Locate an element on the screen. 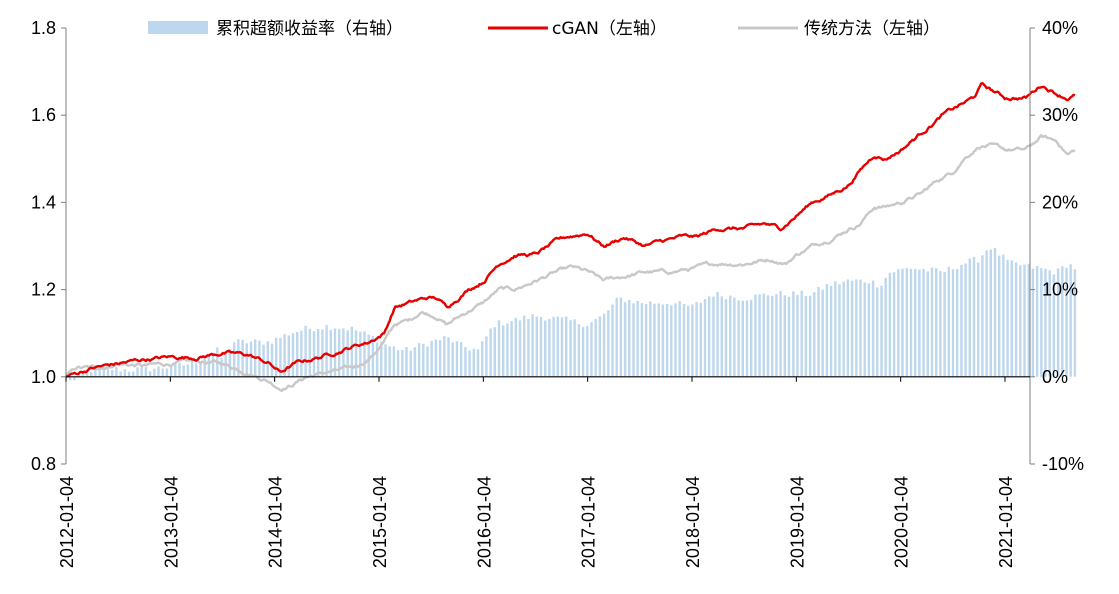 The height and width of the screenshot is (594, 1119). left-tick-label: 1.2 is located at coordinates (43, 290).